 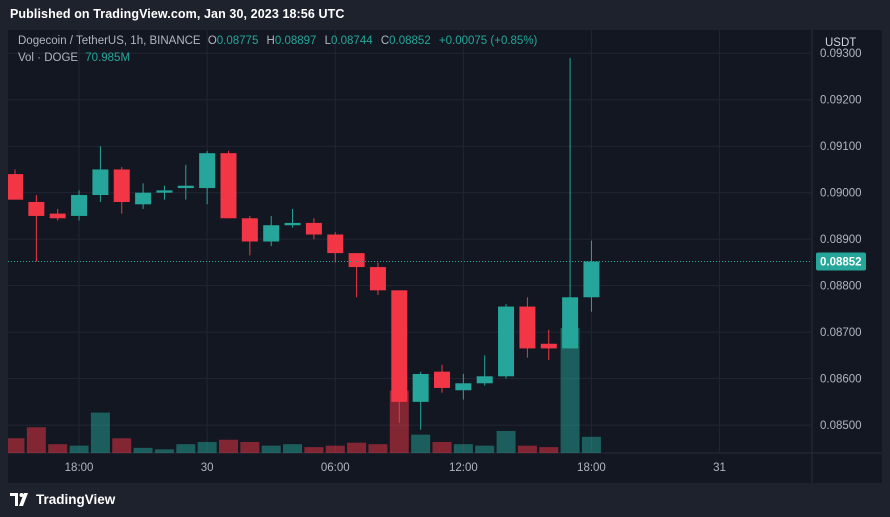 What do you see at coordinates (841, 333) in the screenshot?
I see `price-tick-label: 0.08700` at bounding box center [841, 333].